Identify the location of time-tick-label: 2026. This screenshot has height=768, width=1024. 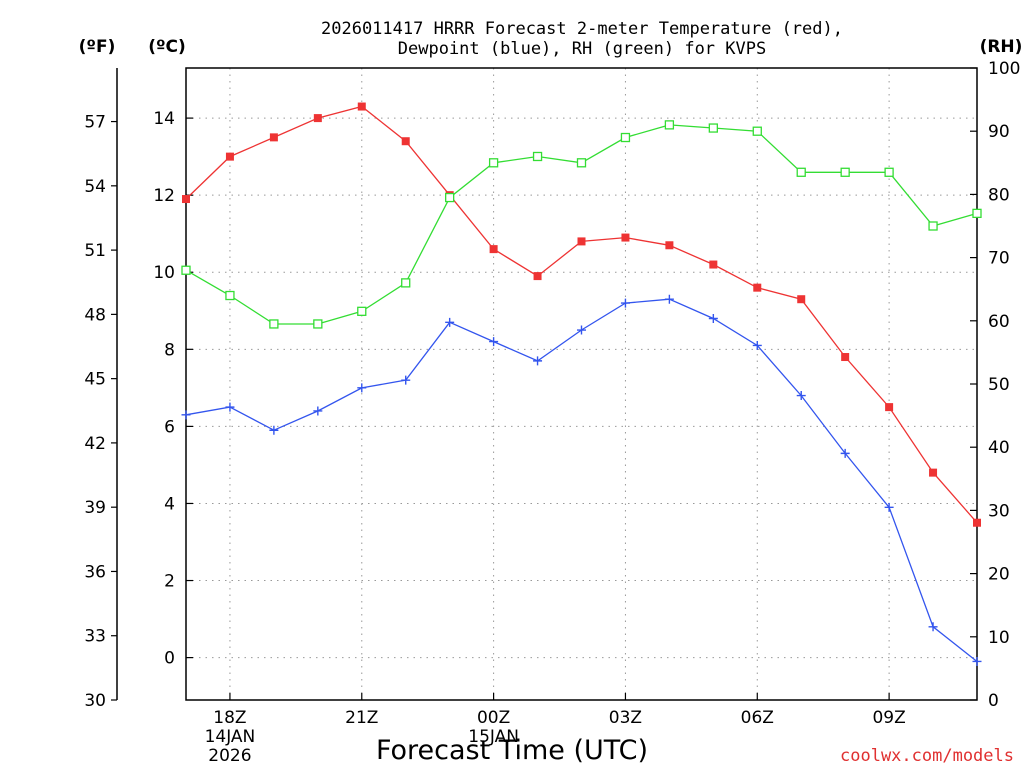
(229, 756).